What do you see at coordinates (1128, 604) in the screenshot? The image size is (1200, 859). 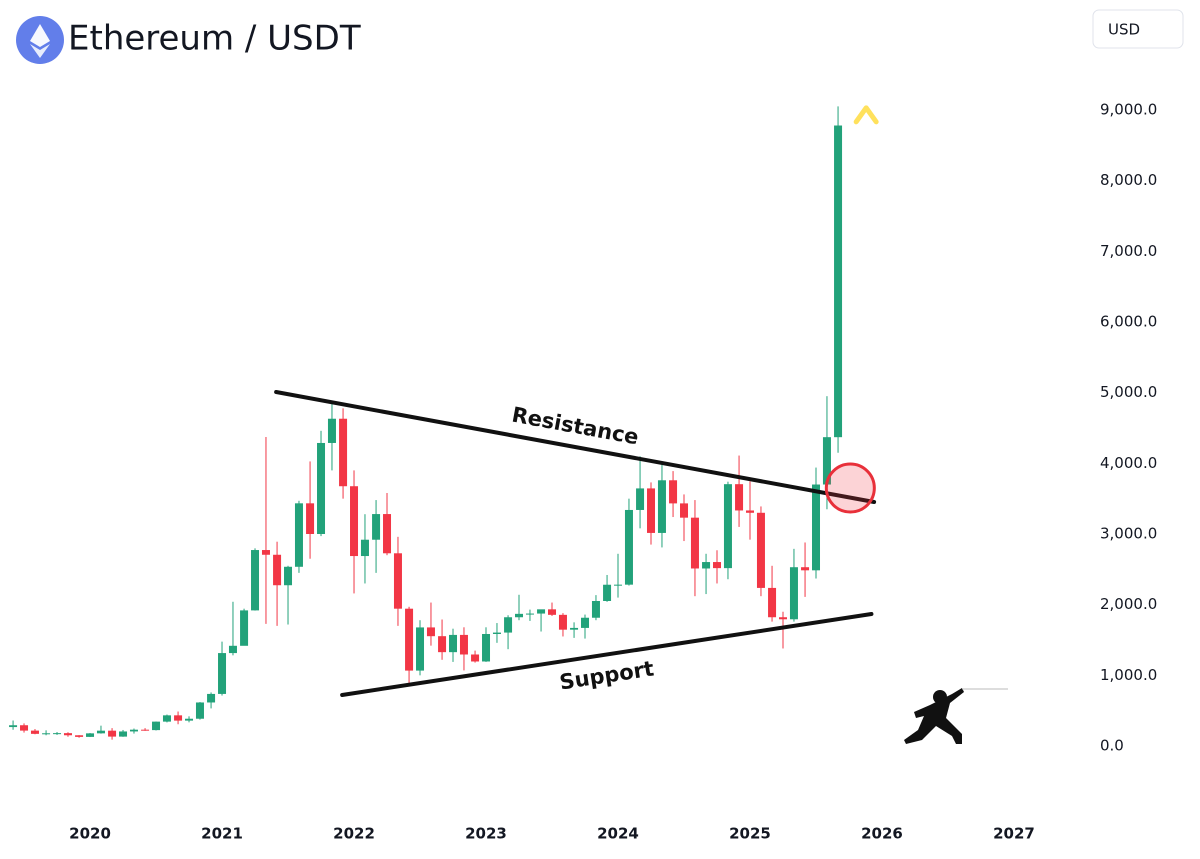 I see `y-tick-label: 2,000.0` at bounding box center [1128, 604].